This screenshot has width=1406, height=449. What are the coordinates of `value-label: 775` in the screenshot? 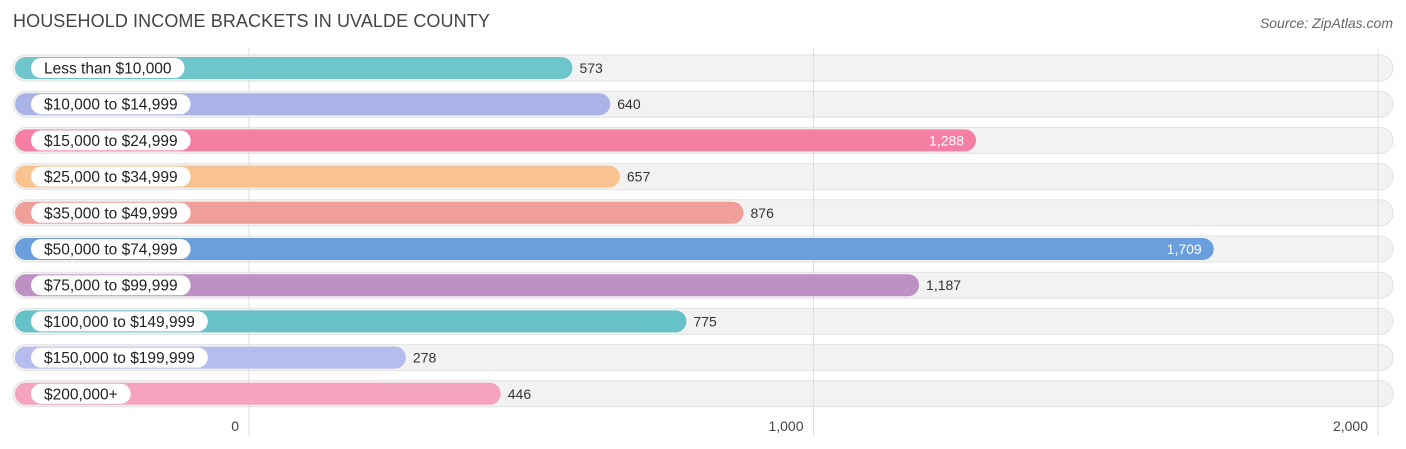 It's located at (705, 321).